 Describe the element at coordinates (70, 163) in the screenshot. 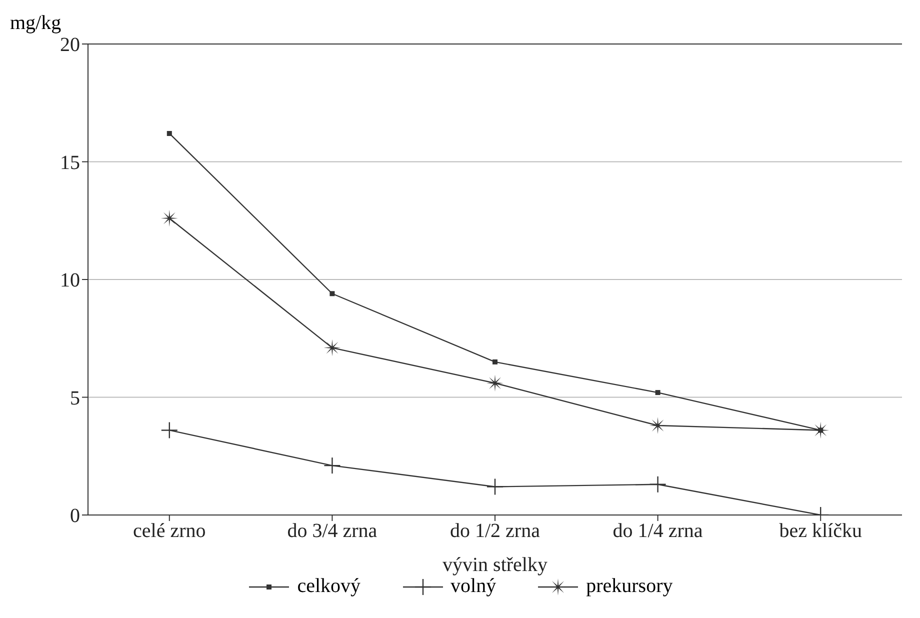

I see `y-tick-label: 15` at that location.